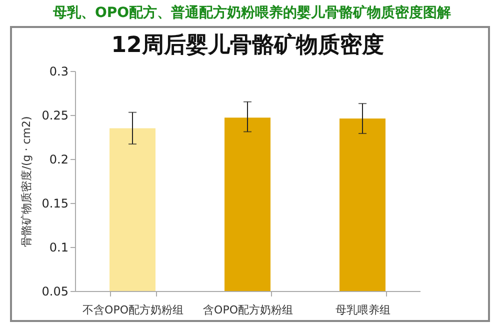 The width and height of the screenshot is (504, 328). Describe the element at coordinates (55, 203) in the screenshot. I see `y-tick-label: 0.15` at that location.